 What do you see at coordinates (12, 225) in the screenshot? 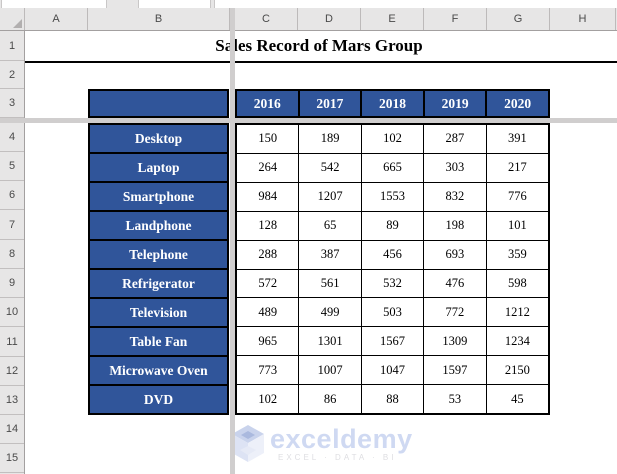
I see `row-header-7: 7` at bounding box center [12, 225].